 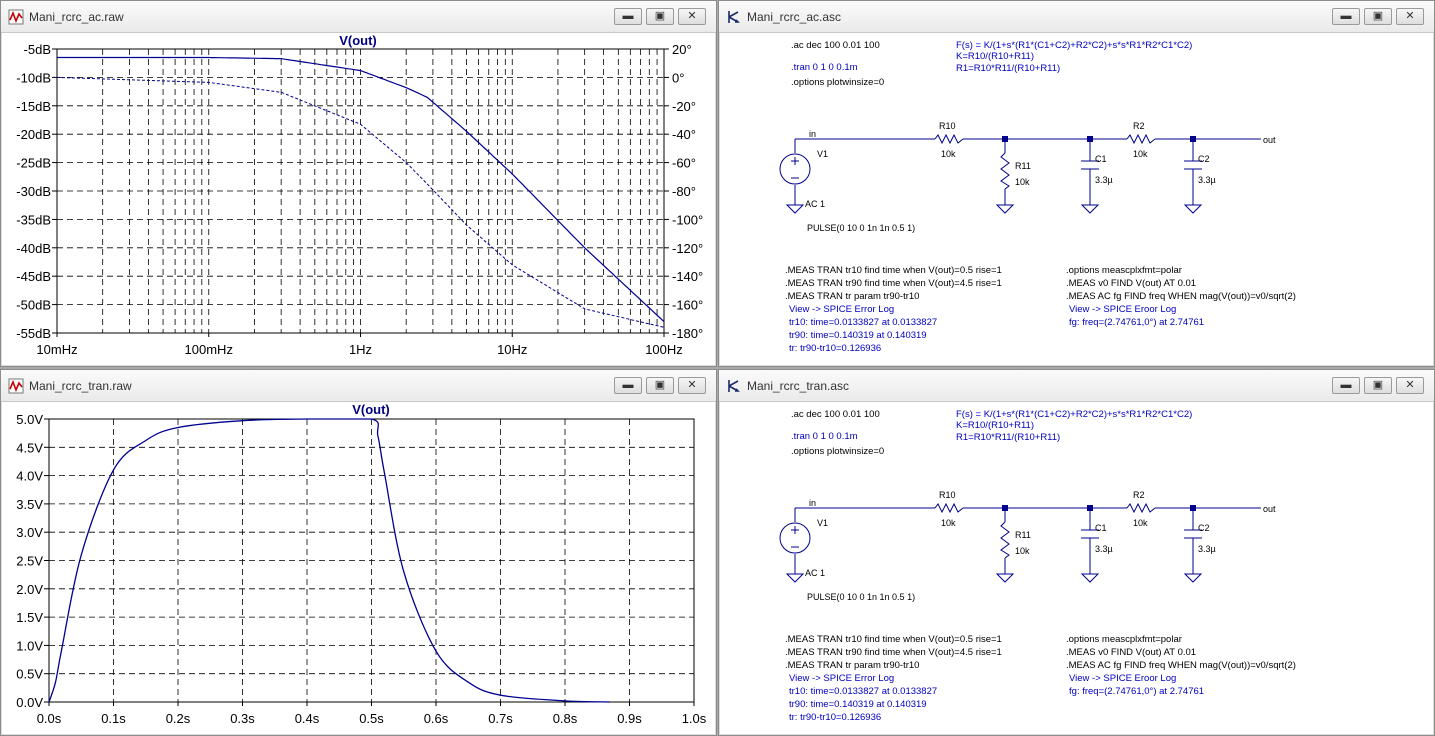 I want to click on tran-plot-titlebar: Mani_rcrc_tran.raw ▬ ▣ ✕, so click(x=358, y=386).